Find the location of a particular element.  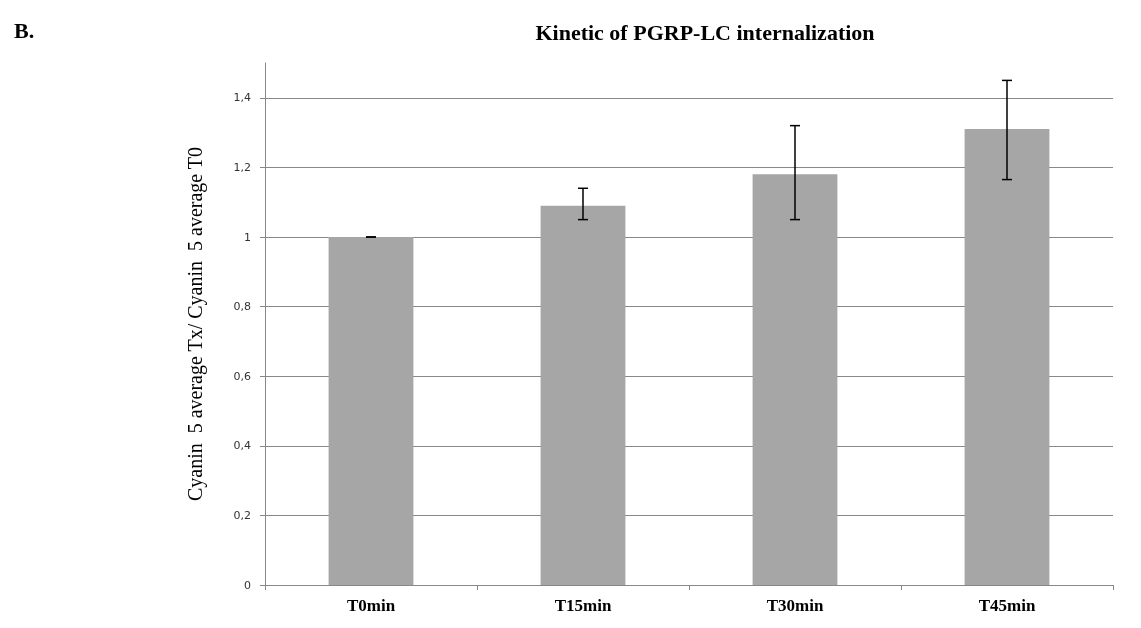

chart-title: Kinetic of PGRP-LC internalization is located at coordinates (705, 32).